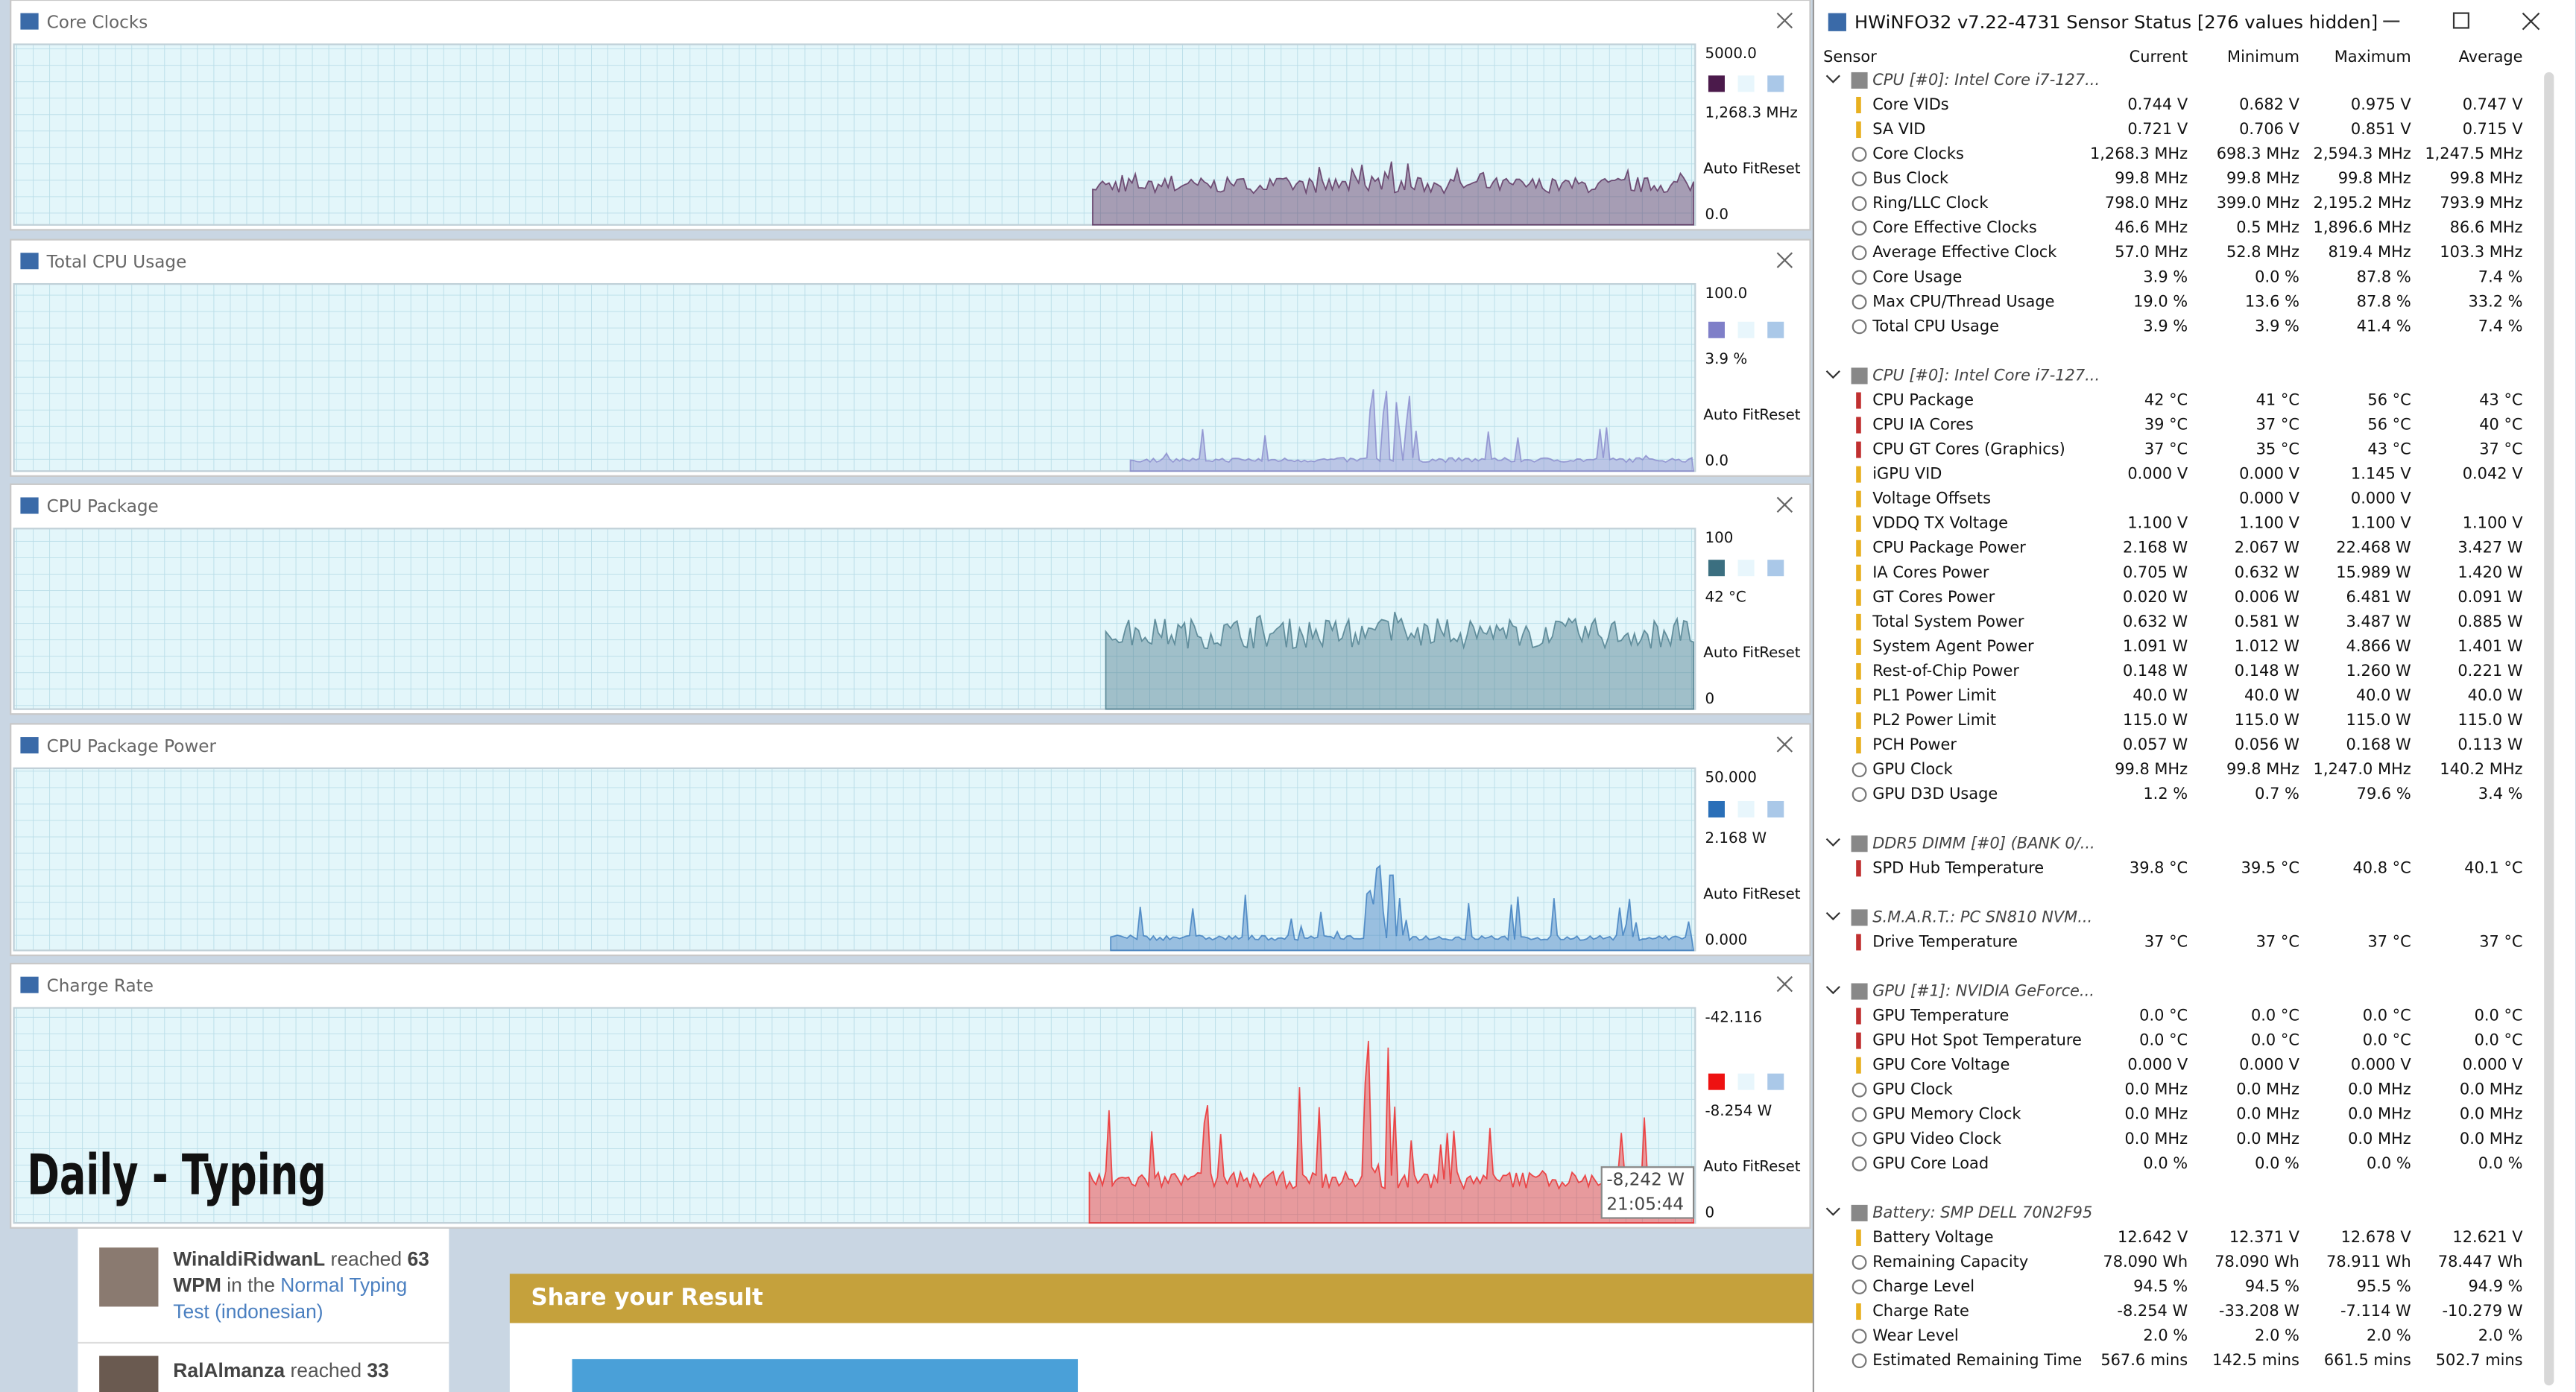 The height and width of the screenshot is (1392, 2576). Describe the element at coordinates (1977, 1360) in the screenshot. I see `sensor-label: Estimated Remaining Time` at that location.